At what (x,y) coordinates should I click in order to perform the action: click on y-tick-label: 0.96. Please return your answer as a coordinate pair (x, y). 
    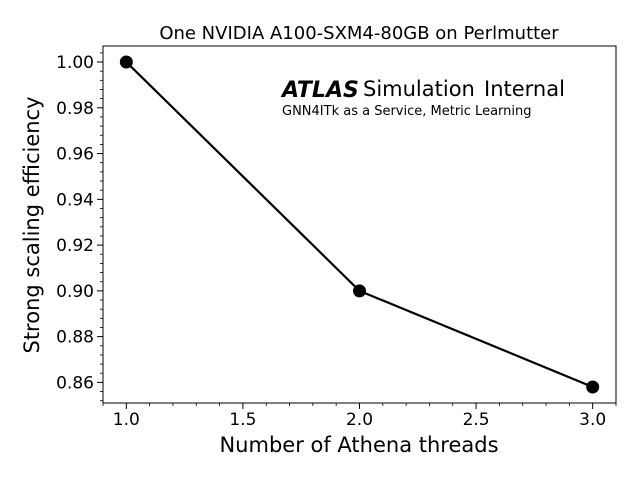
    Looking at the image, I should click on (75, 155).